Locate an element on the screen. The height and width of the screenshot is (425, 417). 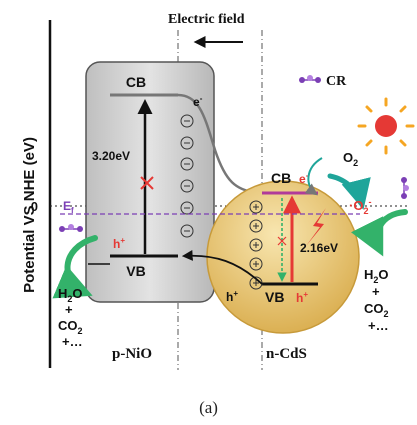
space-charge-positive is located at coordinates (256, 245).